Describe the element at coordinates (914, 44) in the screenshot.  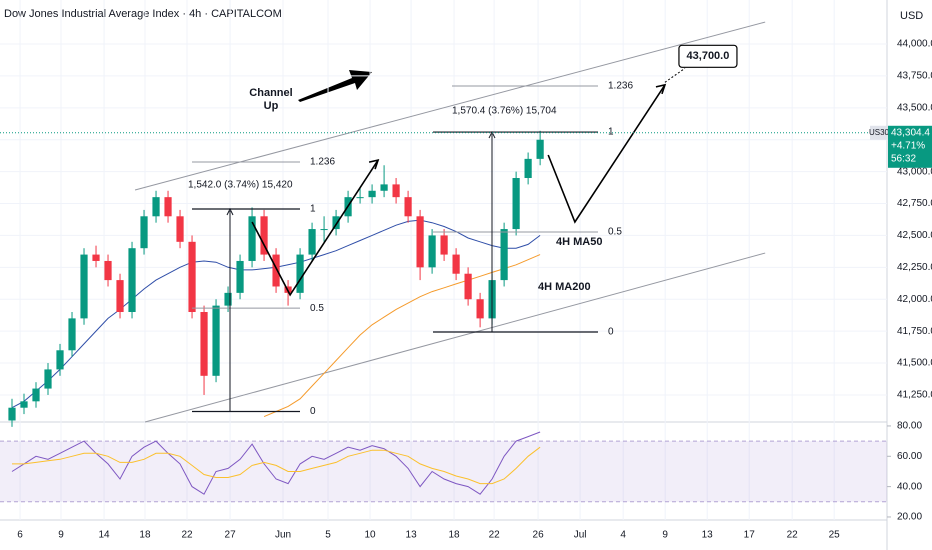
I see `y-tick-label: 44,000.0` at that location.